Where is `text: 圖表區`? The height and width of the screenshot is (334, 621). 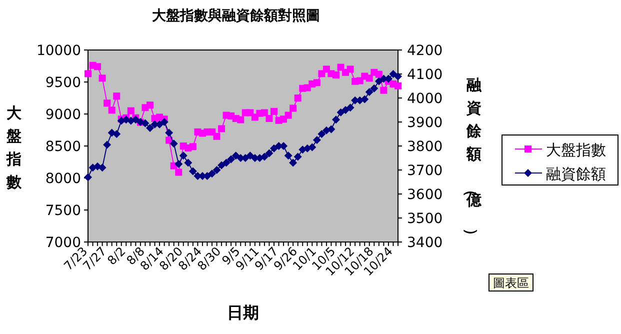
text: 圖表區 is located at coordinates (511, 283).